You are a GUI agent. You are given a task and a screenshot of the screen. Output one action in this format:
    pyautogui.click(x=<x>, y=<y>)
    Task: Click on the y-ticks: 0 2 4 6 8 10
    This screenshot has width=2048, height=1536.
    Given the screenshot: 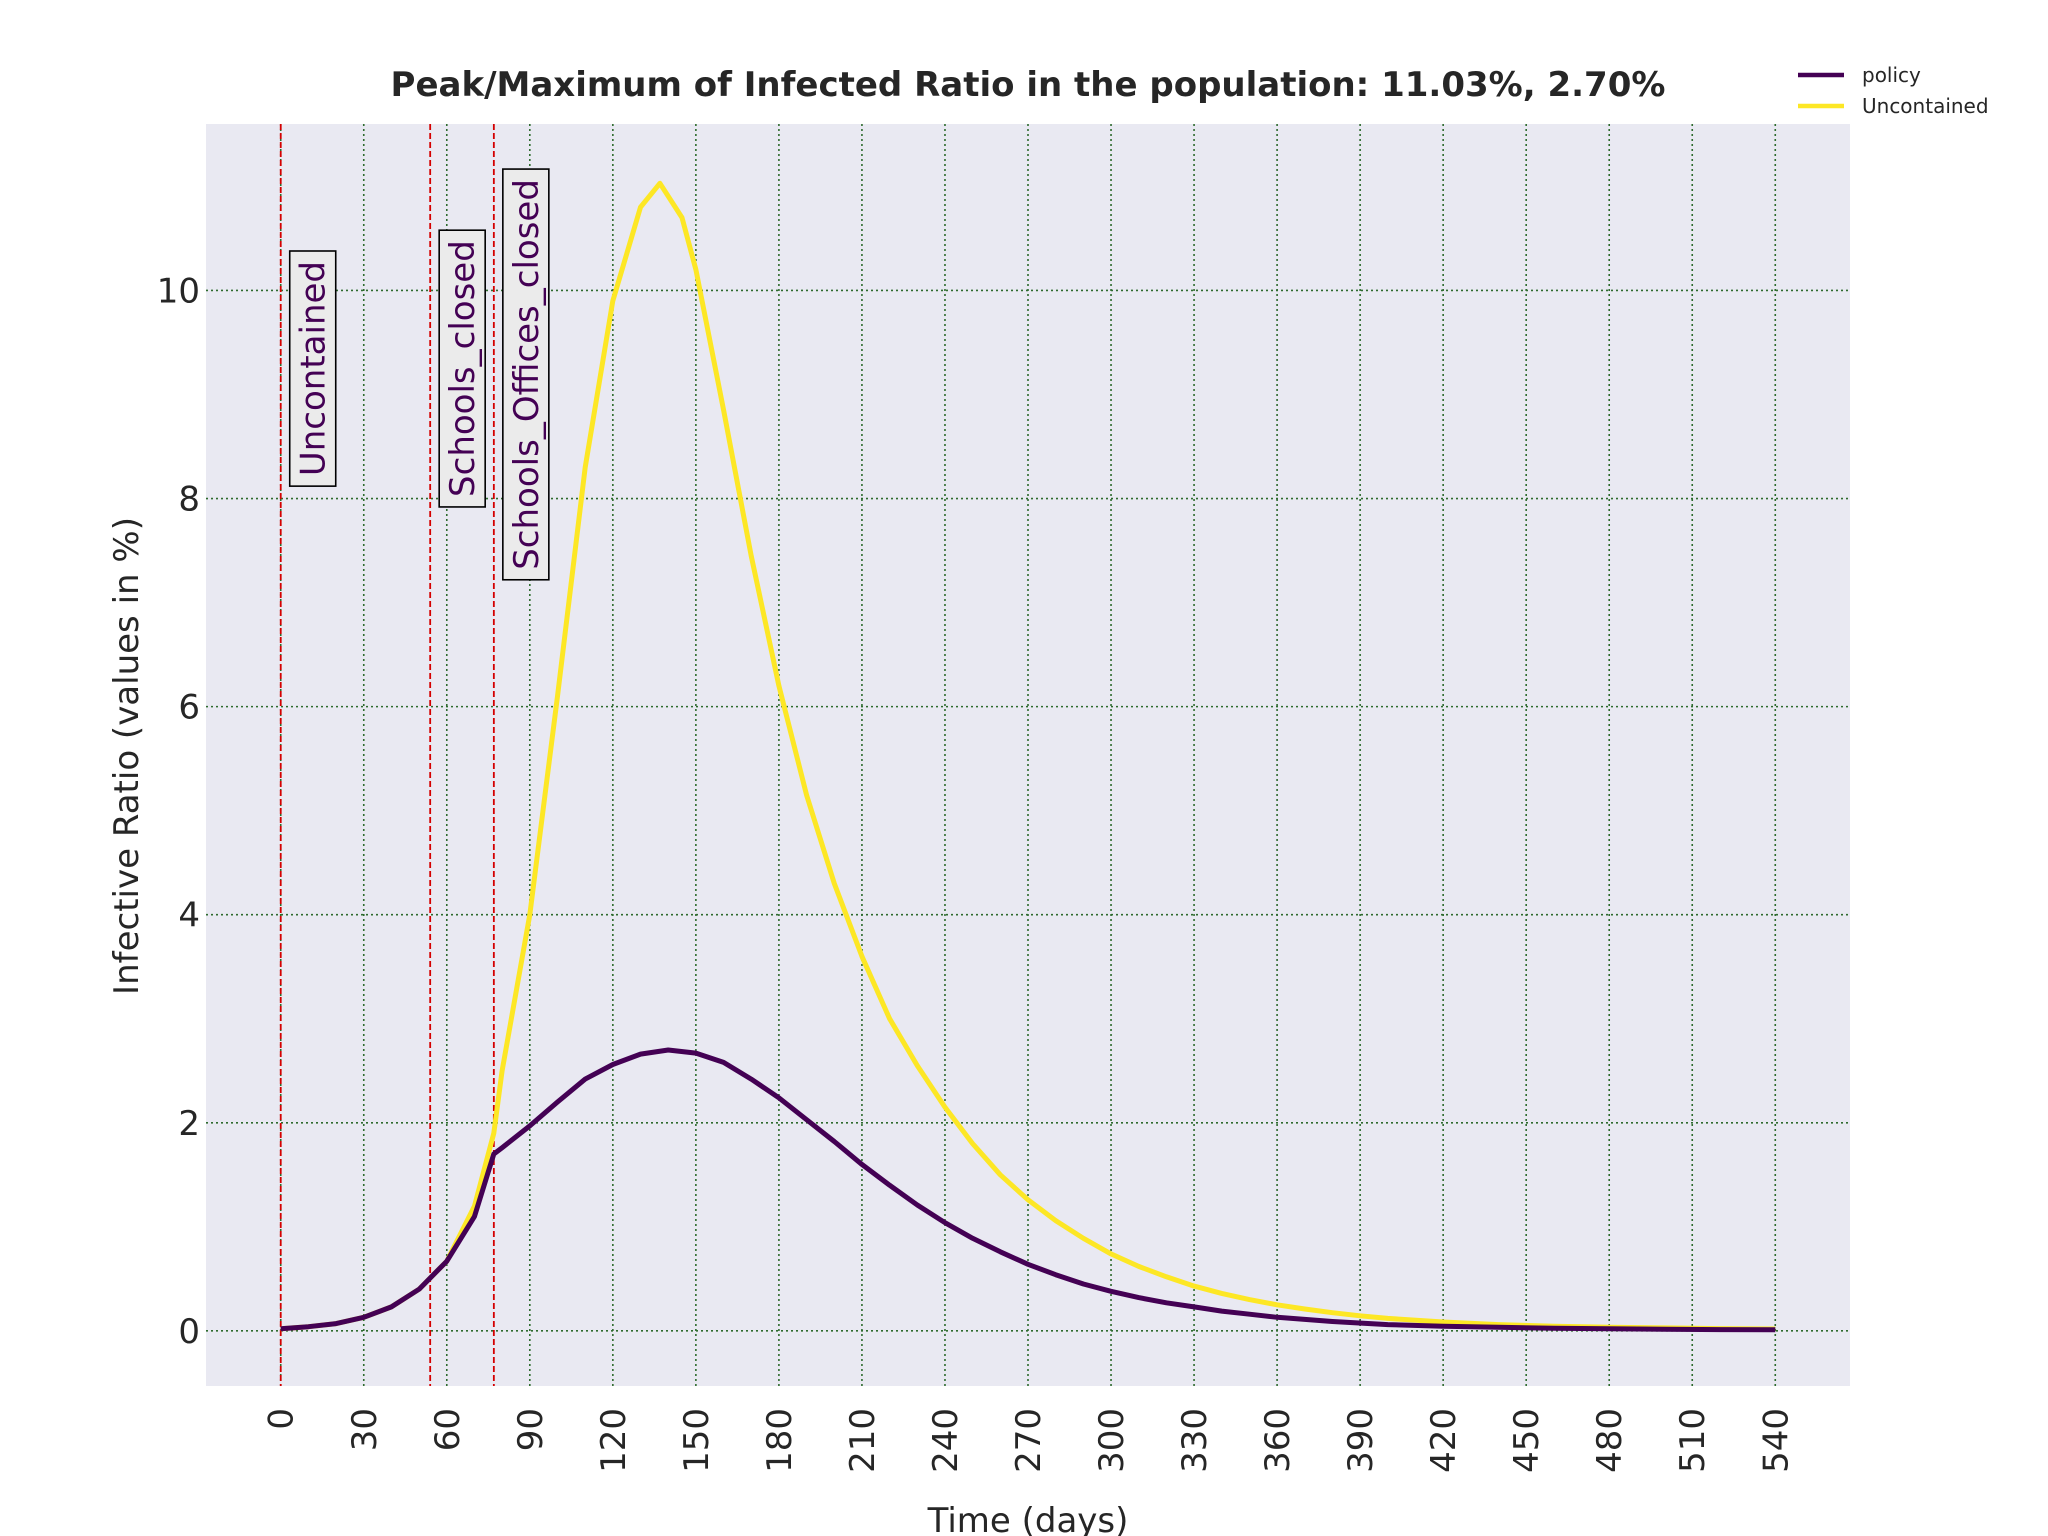 What is the action you would take?
    pyautogui.click(x=178, y=811)
    